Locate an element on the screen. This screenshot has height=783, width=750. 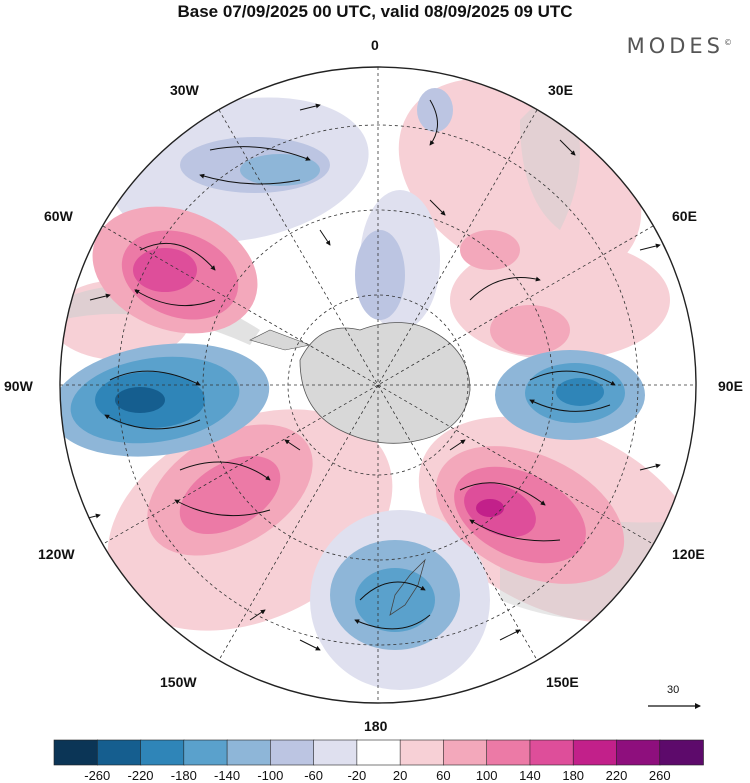
colorbar-tick-label: -220 is located at coordinates (141, 775).